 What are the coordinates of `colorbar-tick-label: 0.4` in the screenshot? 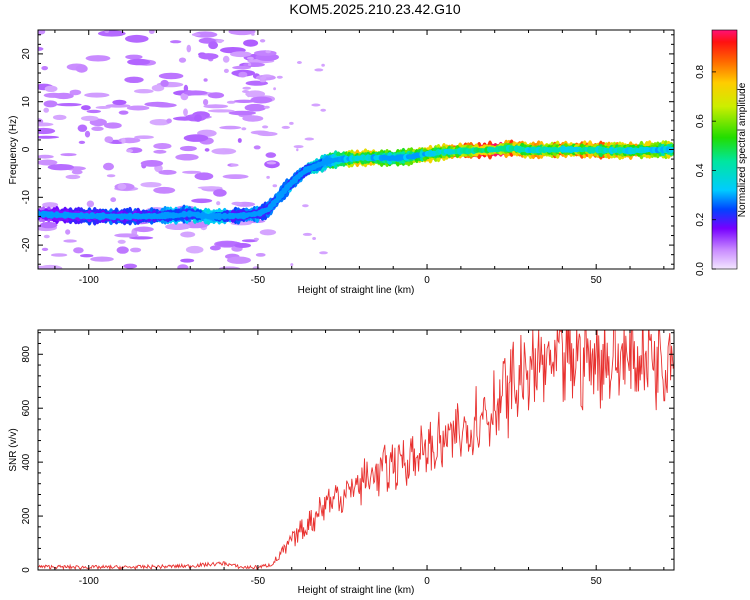 It's located at (700, 170).